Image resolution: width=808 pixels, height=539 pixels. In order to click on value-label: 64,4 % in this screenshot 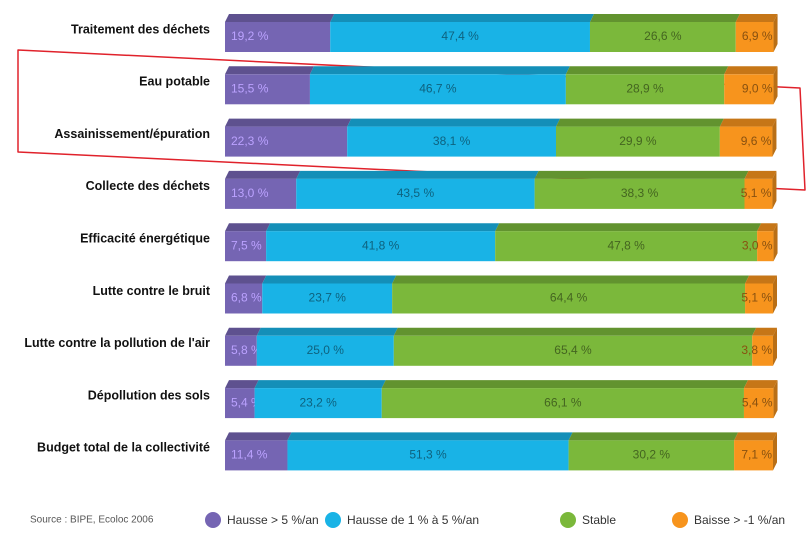, I will do `click(569, 298)`.